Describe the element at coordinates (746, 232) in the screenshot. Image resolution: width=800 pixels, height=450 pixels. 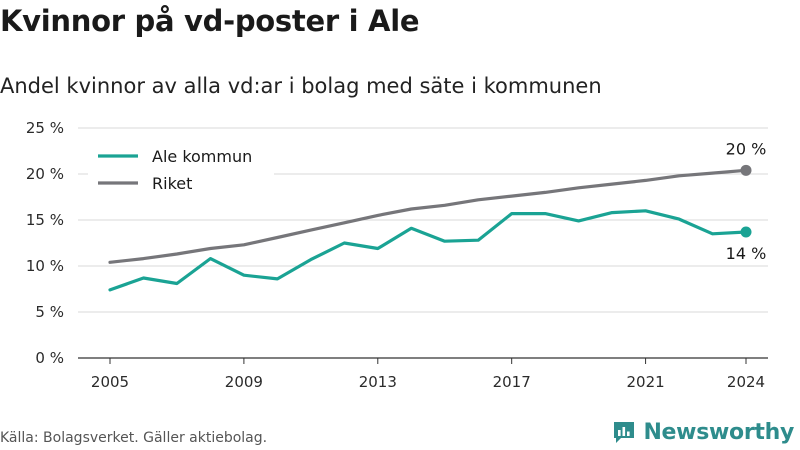
I see `end-point-ale-kommun` at that location.